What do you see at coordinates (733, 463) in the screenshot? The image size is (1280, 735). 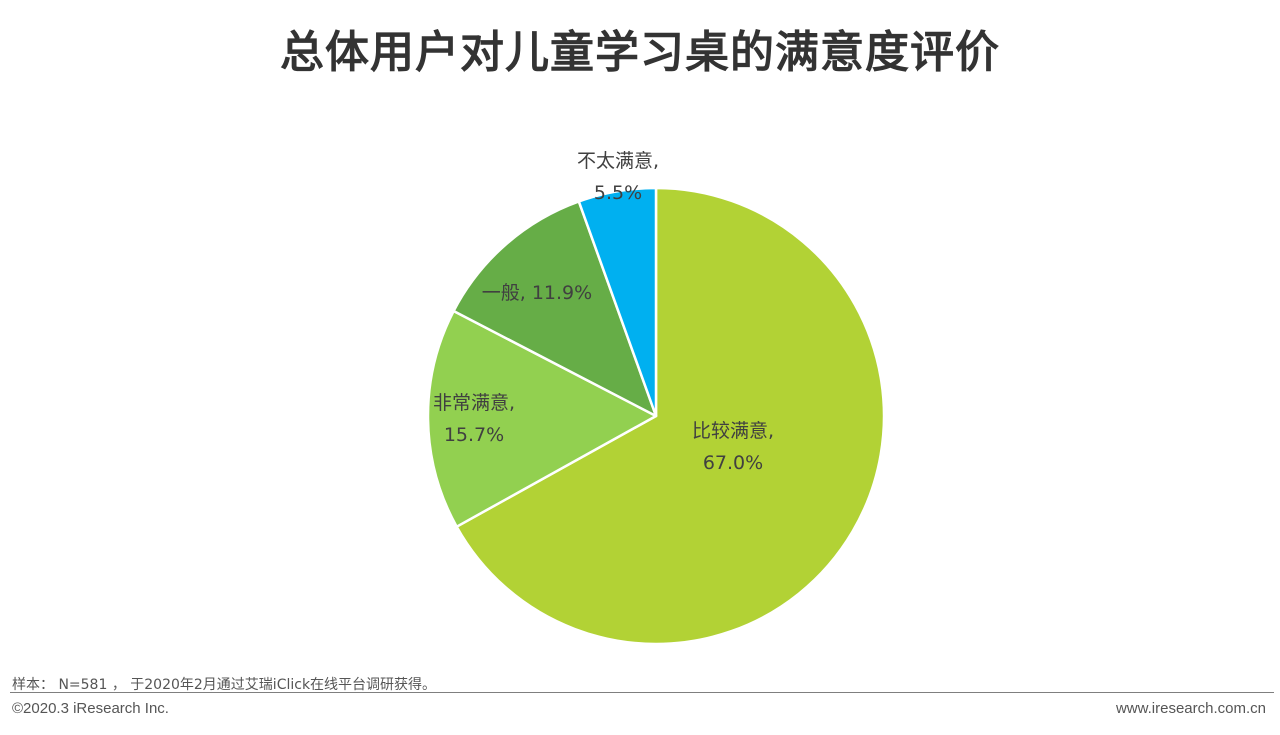 I see `slice-value-1: 67.0%` at bounding box center [733, 463].